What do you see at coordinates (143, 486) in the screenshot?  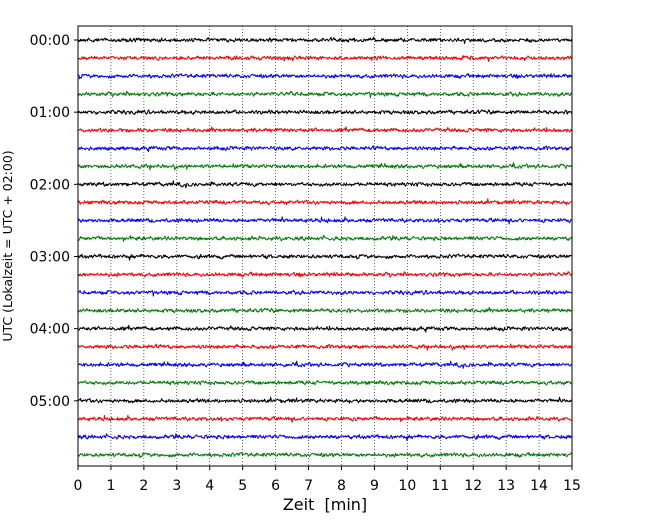 I see `x-tick-label: 2` at bounding box center [143, 486].